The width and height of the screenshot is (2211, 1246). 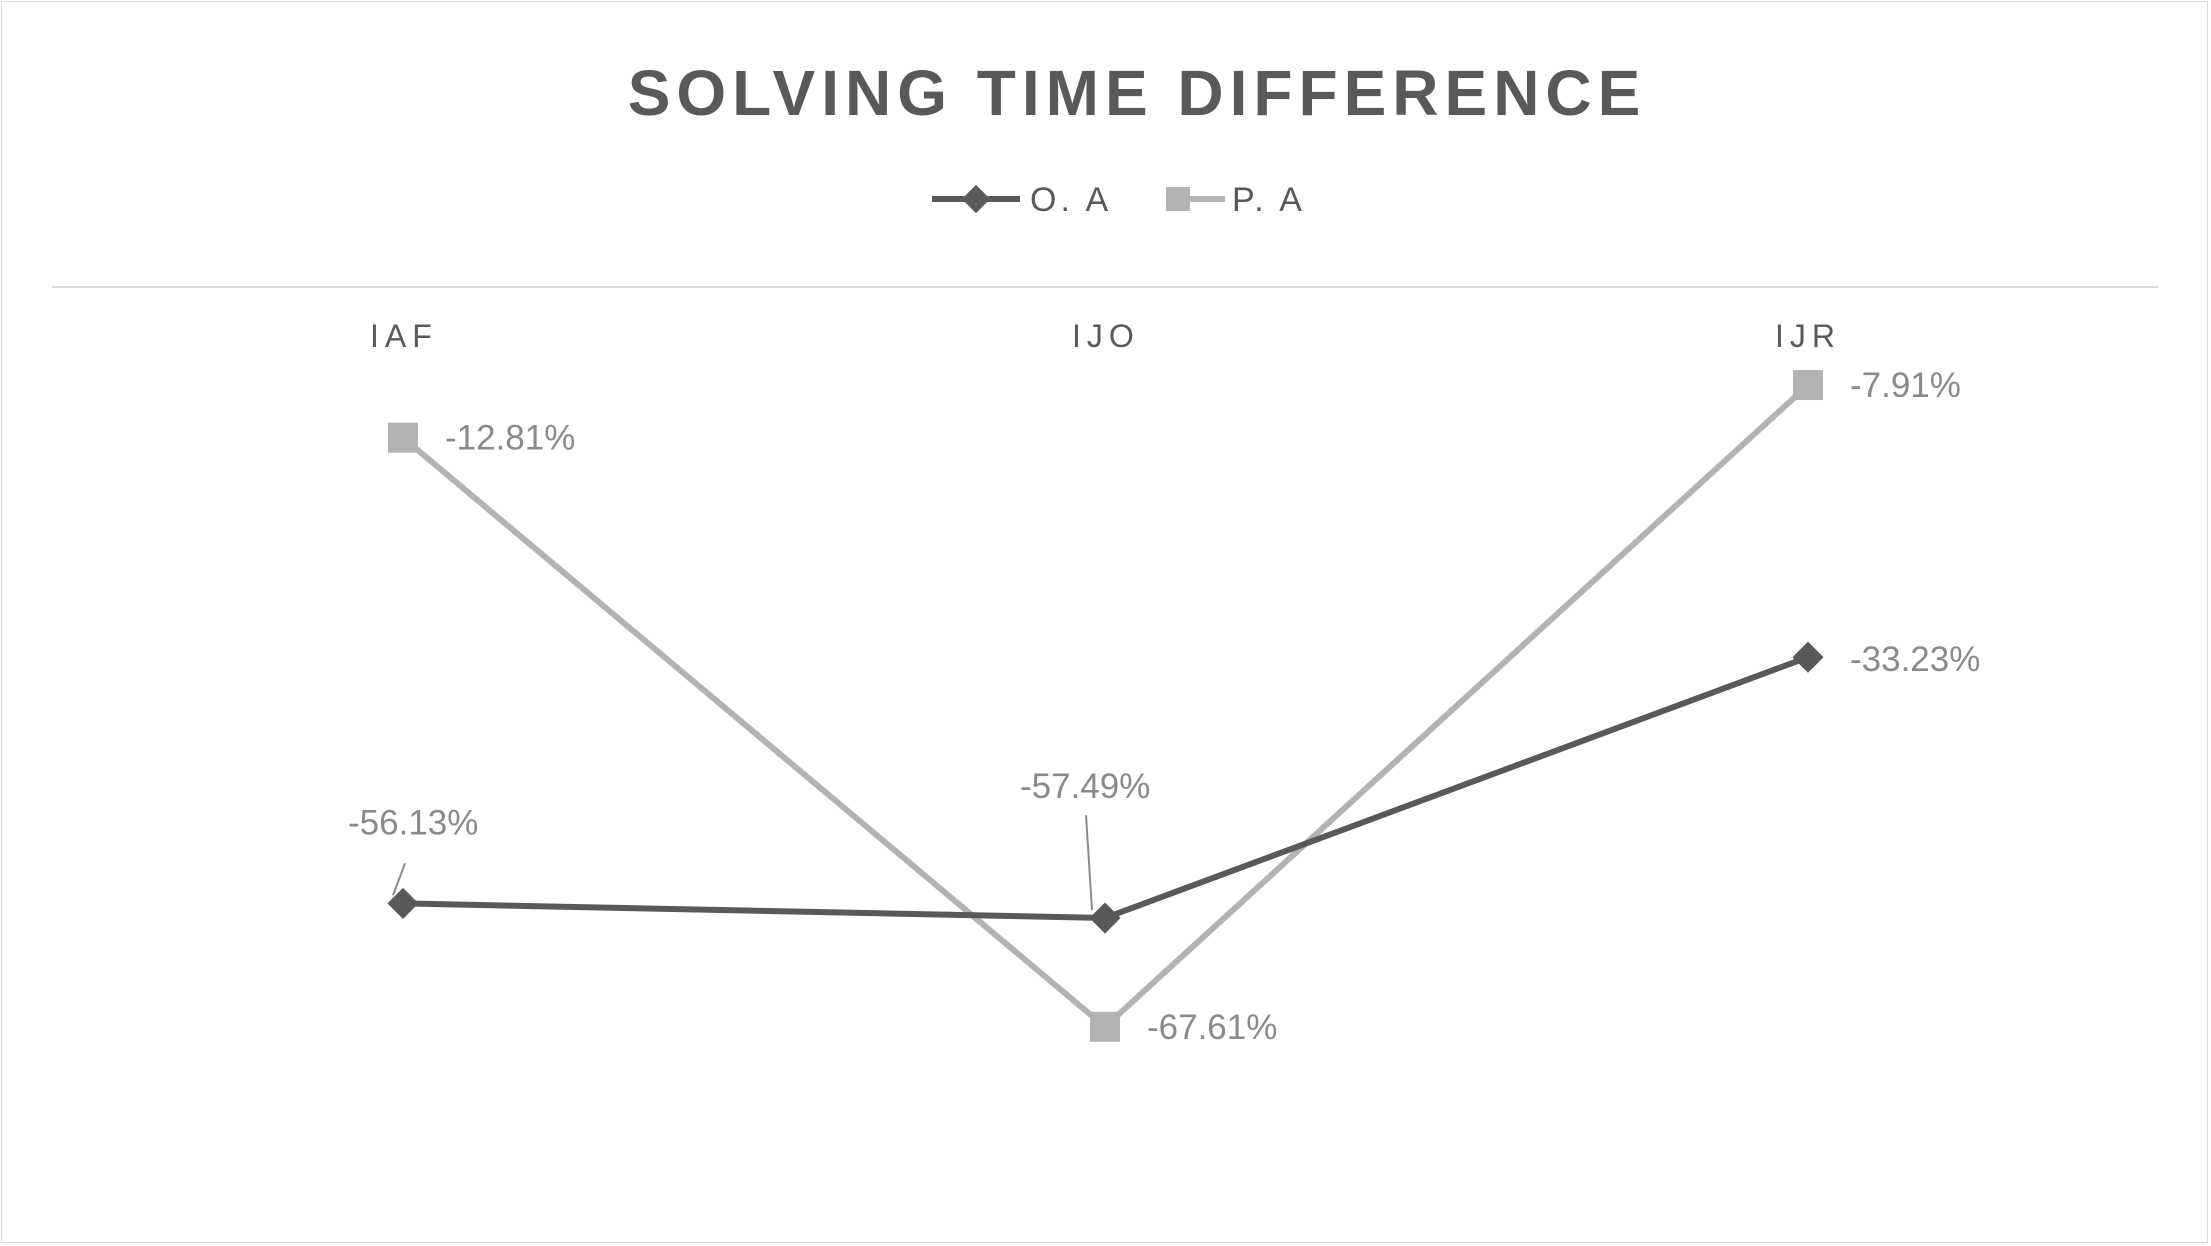 What do you see at coordinates (1808, 385) in the screenshot?
I see `point-pa-ijr` at bounding box center [1808, 385].